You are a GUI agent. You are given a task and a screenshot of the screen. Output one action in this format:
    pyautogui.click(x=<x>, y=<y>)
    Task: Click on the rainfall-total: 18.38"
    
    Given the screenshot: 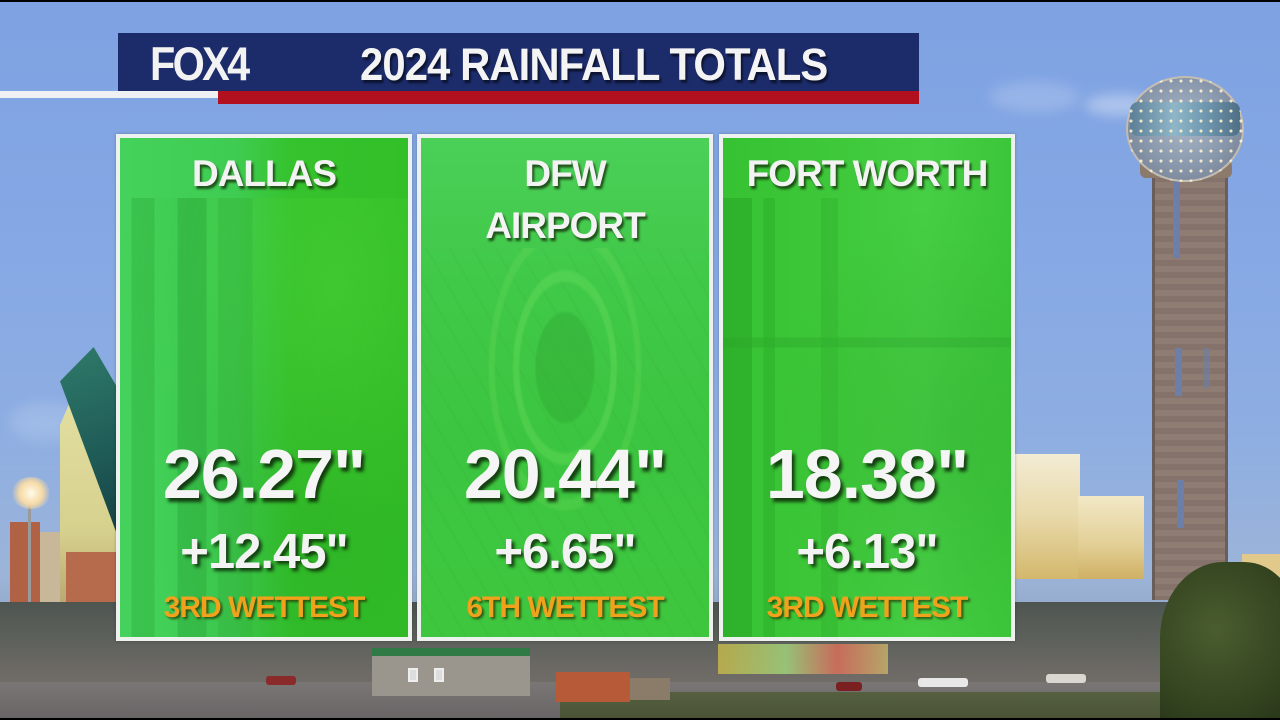 What is the action you would take?
    pyautogui.click(x=867, y=474)
    